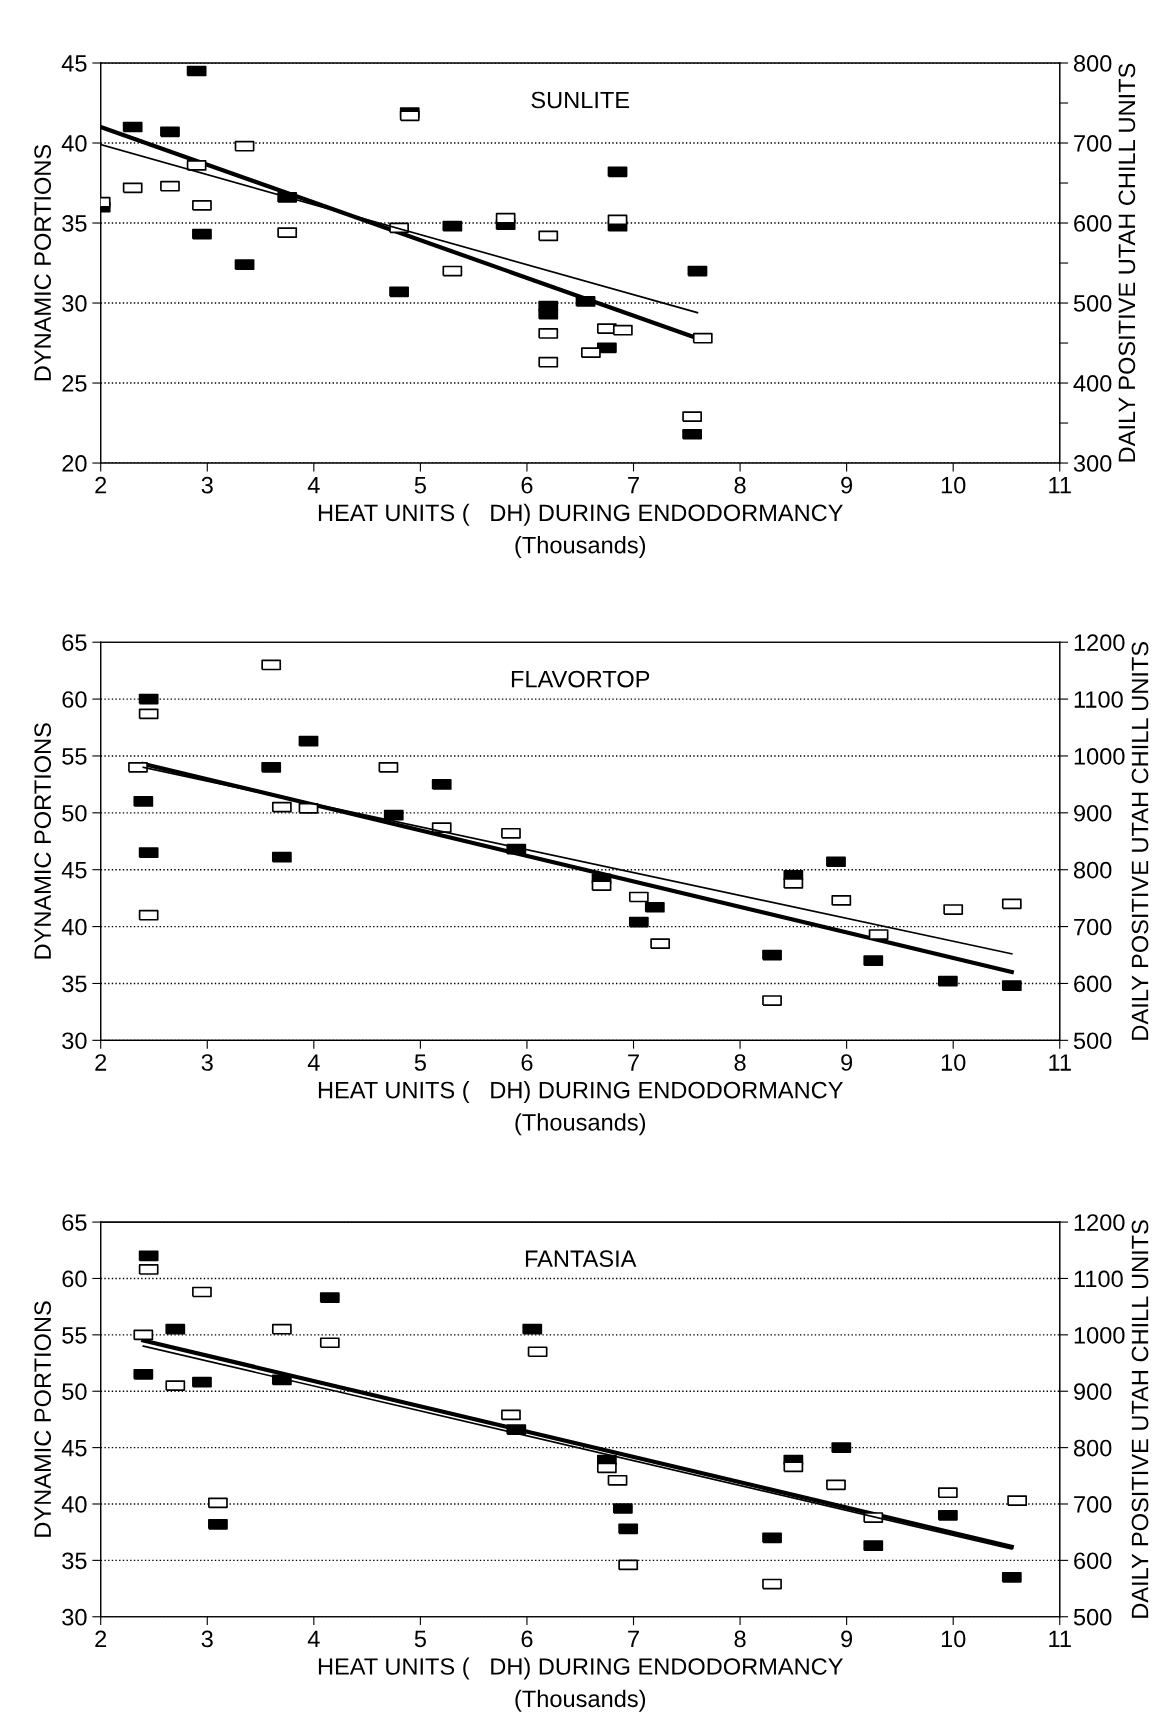 This screenshot has height=1731, width=1171. What do you see at coordinates (74, 463) in the screenshot?
I see `y-tick-label: 20` at bounding box center [74, 463].